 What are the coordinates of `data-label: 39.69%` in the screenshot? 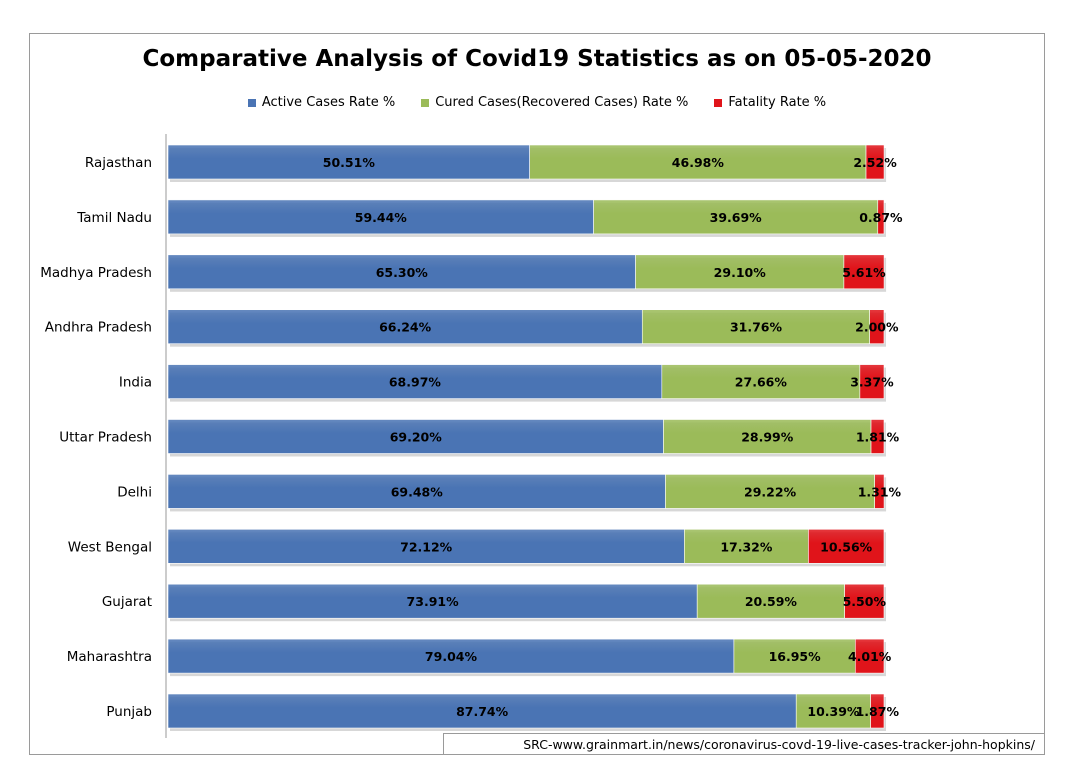 It's located at (736, 217).